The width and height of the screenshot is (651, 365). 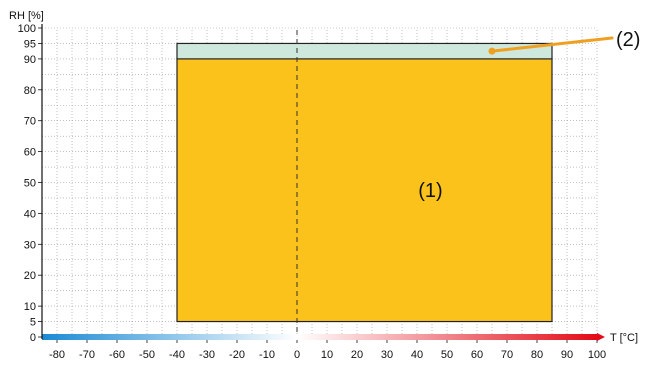 What do you see at coordinates (297, 355) in the screenshot?
I see `x-tick-label: 0` at bounding box center [297, 355].